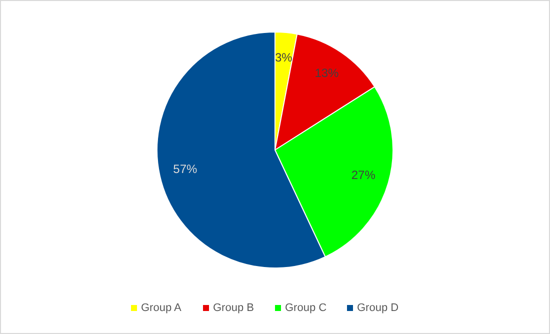 This screenshot has width=550, height=334. I want to click on data-label: 3%, so click(283, 57).